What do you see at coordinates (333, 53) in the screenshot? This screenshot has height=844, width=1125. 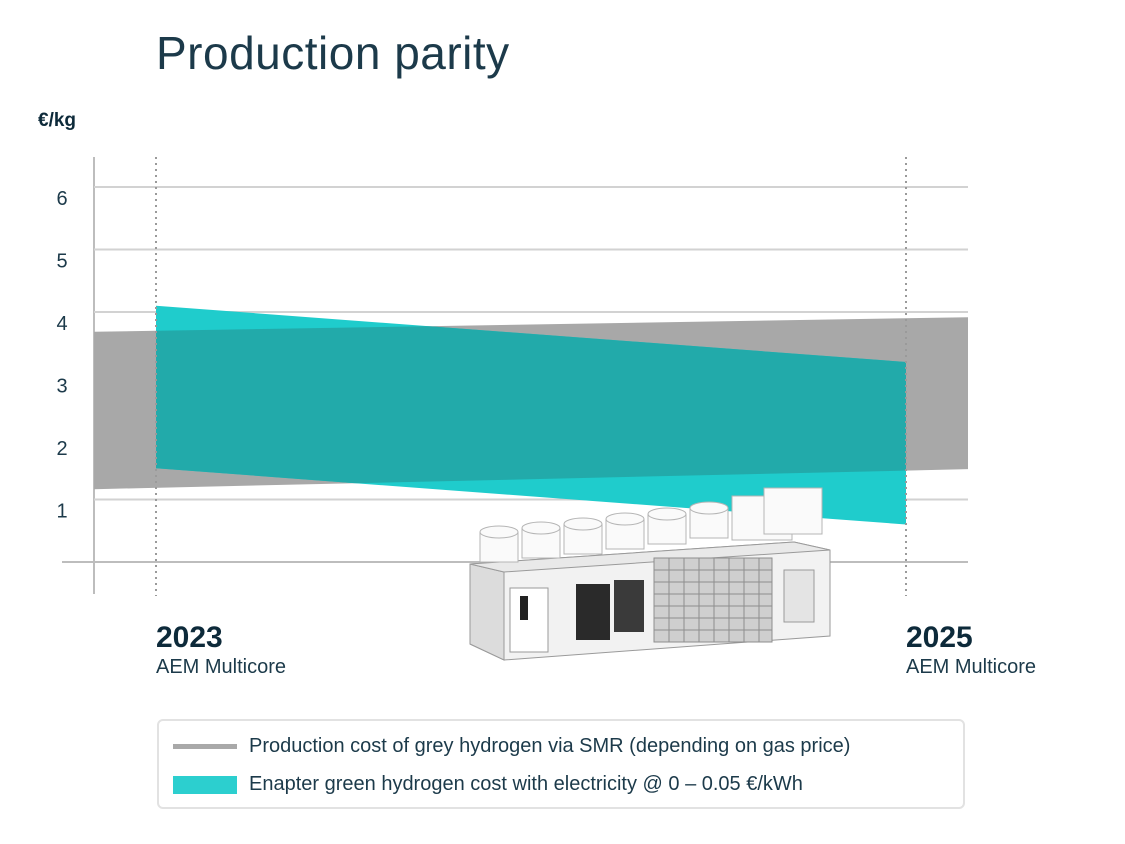 I see `page-title: Production parity` at bounding box center [333, 53].